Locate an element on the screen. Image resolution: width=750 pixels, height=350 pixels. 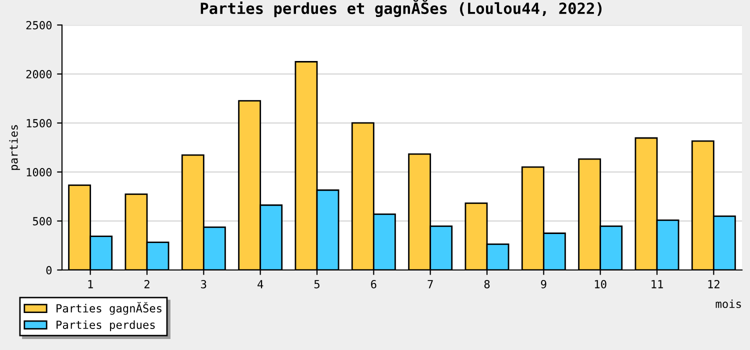
x-tick-label: 12 is located at coordinates (714, 284).